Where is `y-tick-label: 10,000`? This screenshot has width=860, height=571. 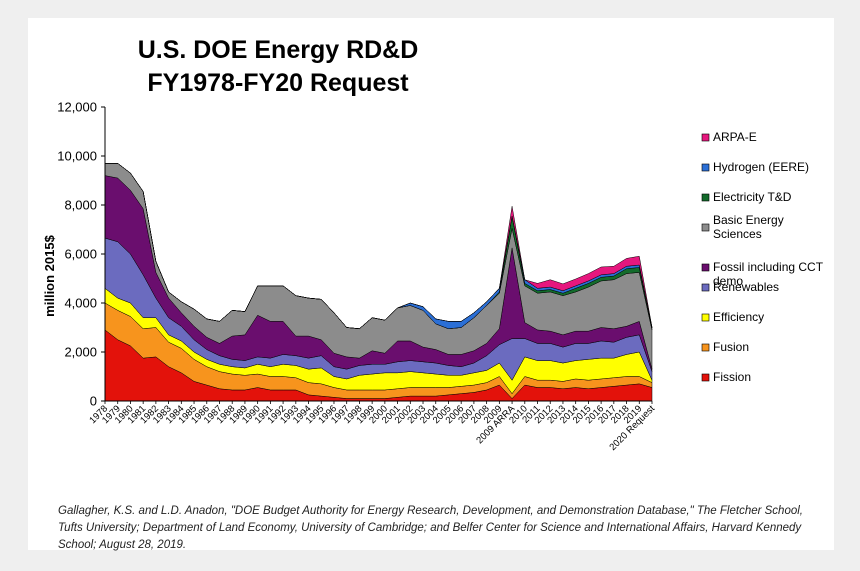
y-tick-label: 10,000 is located at coordinates (77, 156).